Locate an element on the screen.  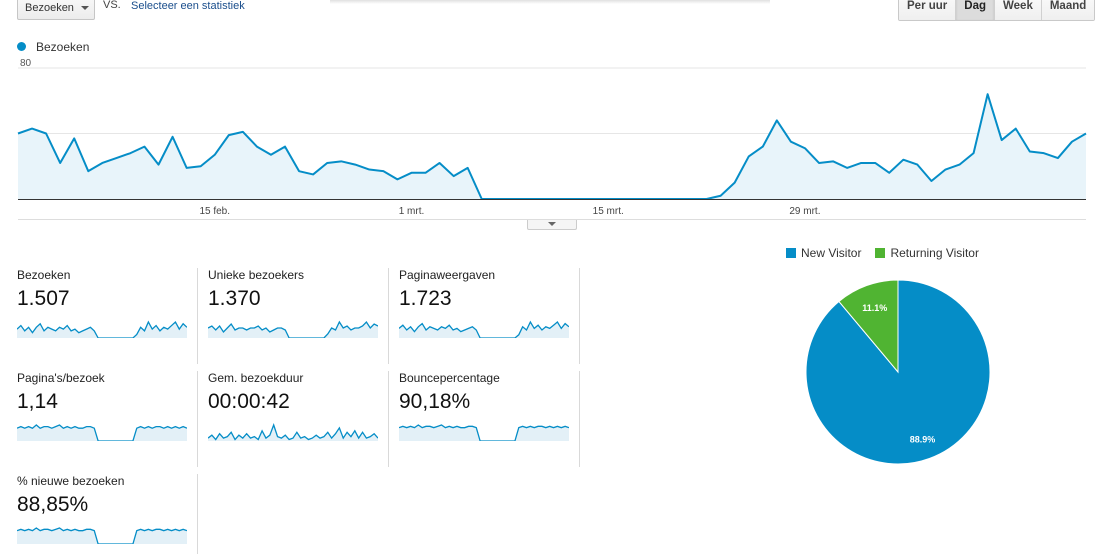
scorecard-avg-visit-duration: Gem. bezoekduur 00:00:42 is located at coordinates (298, 419).